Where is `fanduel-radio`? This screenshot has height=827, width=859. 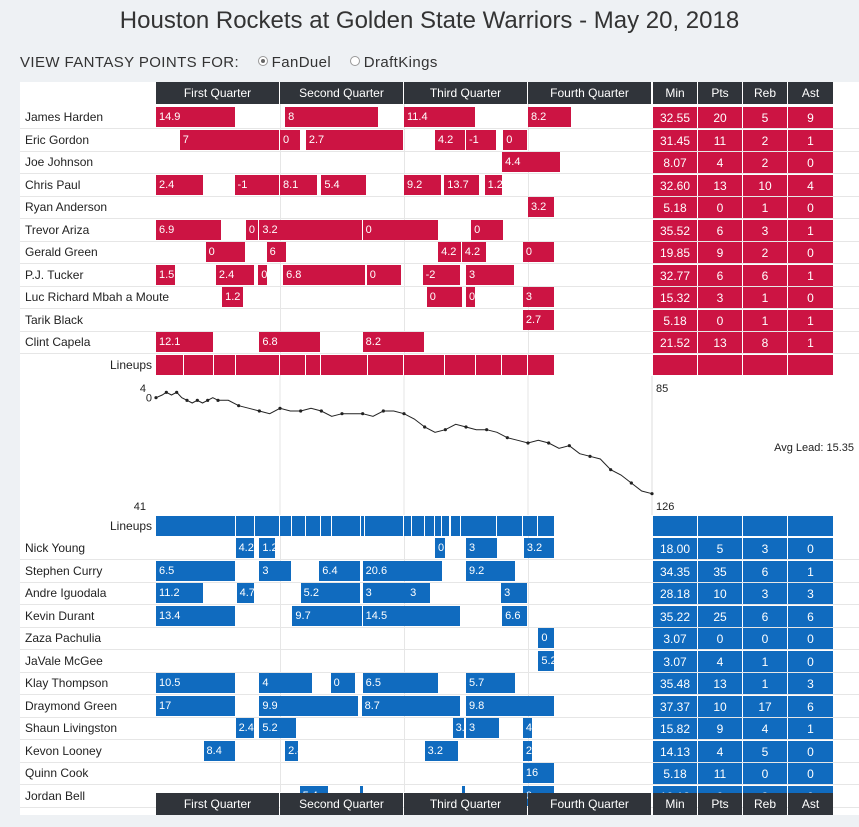 fanduel-radio is located at coordinates (262, 61).